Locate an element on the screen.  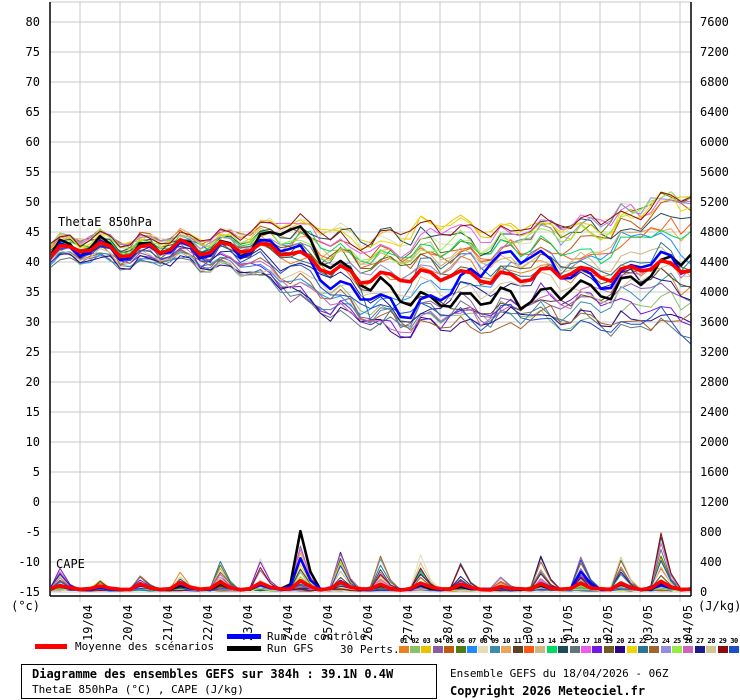
mean-line-cape is located at coordinates (371, 585).